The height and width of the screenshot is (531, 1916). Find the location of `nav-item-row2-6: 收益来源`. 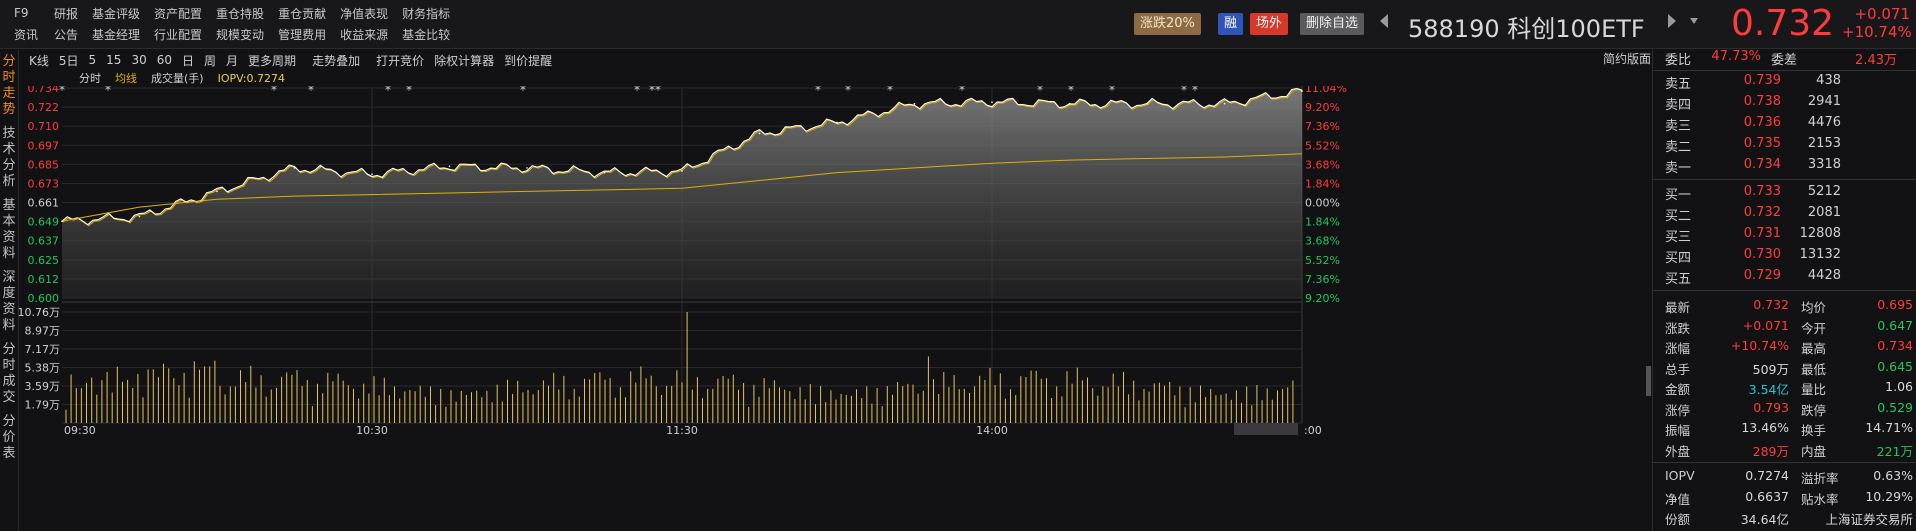

nav-item-row2-6: 收益来源 is located at coordinates (364, 34).